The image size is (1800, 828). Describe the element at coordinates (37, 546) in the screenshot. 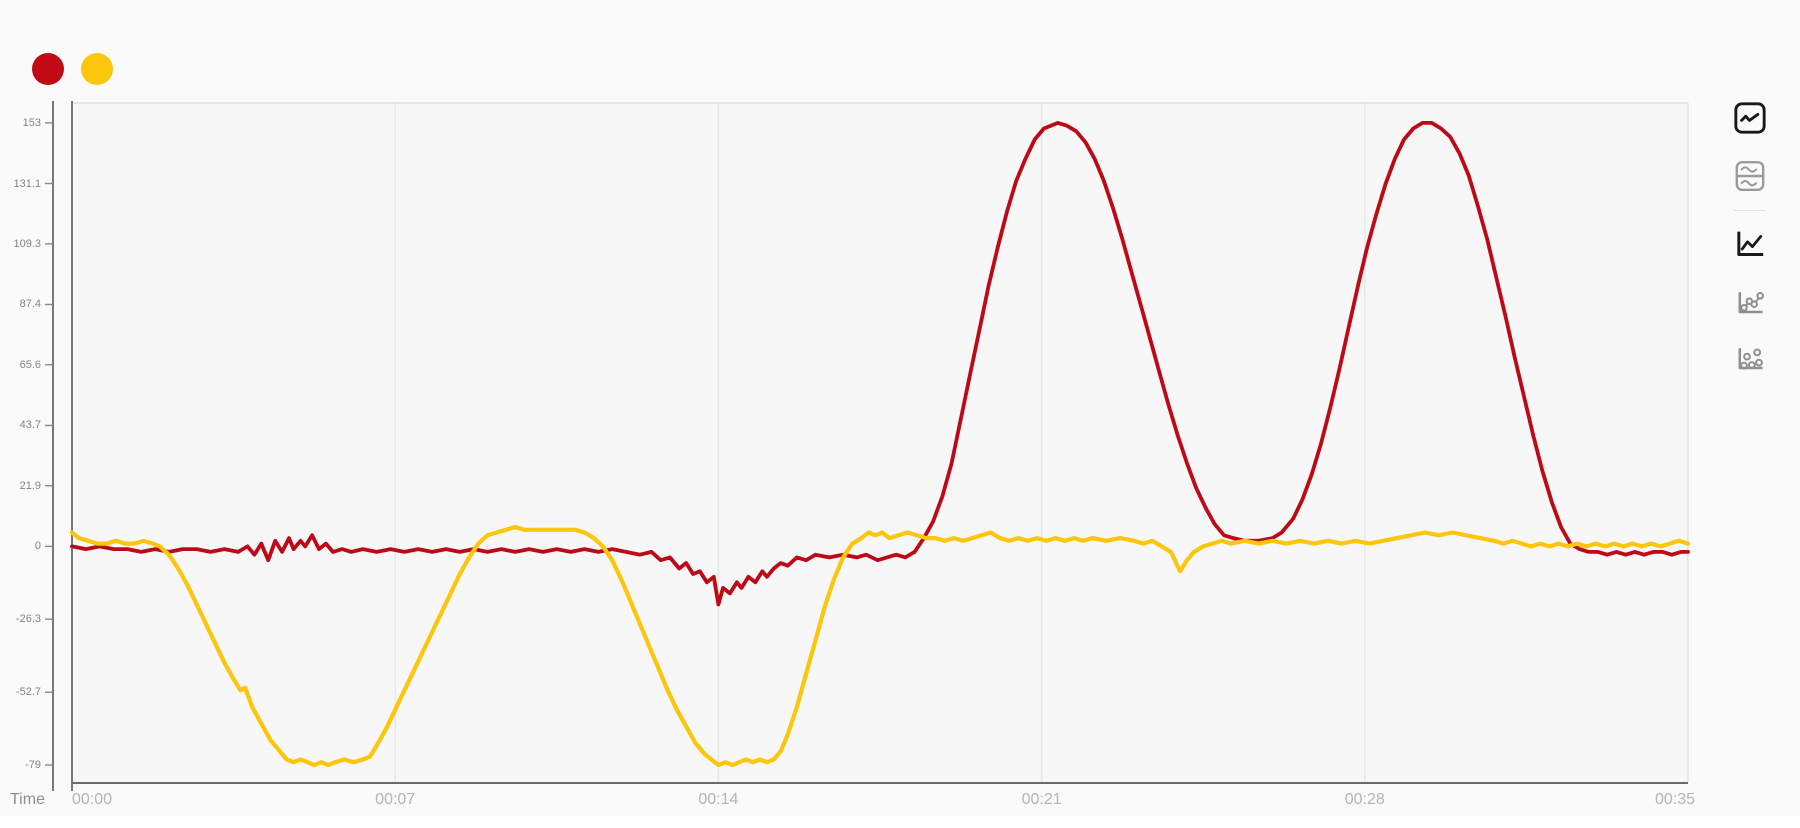

I see `y-tick-label: 0` at that location.